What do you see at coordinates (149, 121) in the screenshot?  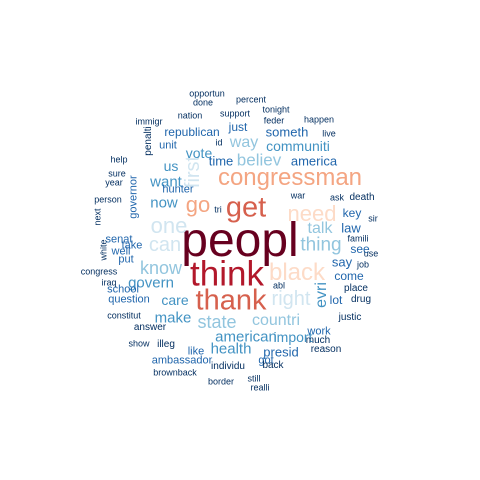 I see `word-immigr: immigr` at bounding box center [149, 121].